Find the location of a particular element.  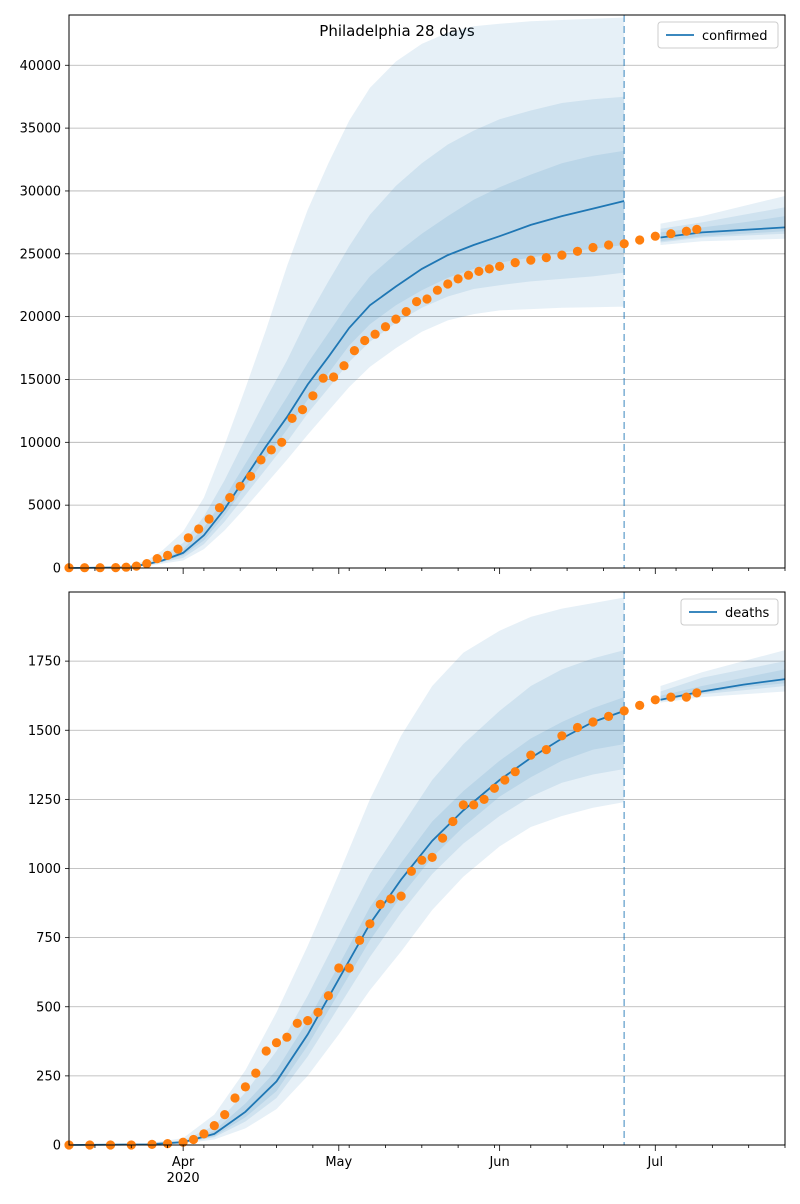

model-line-forecast is located at coordinates (723, 689).